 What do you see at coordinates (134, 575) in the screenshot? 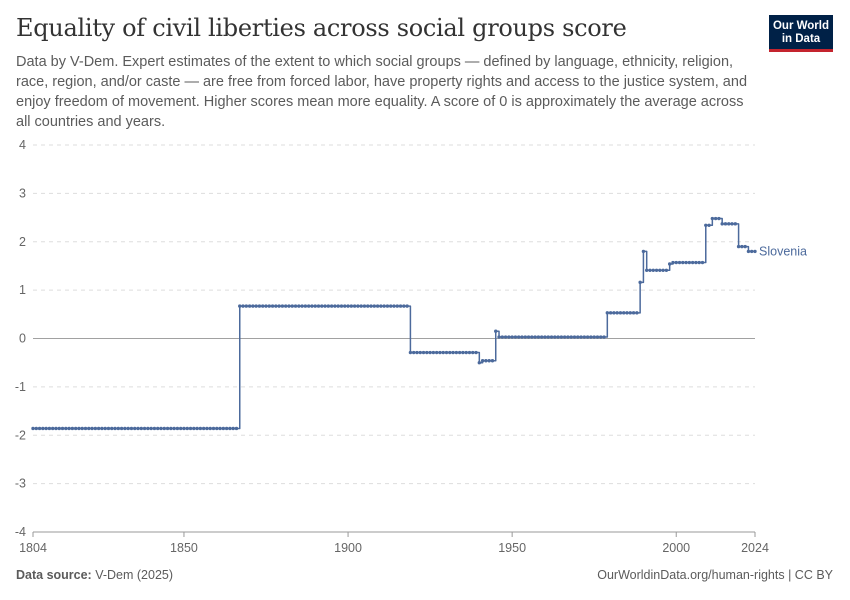
I see `data-source-value: V-Dem (2025)` at bounding box center [134, 575].